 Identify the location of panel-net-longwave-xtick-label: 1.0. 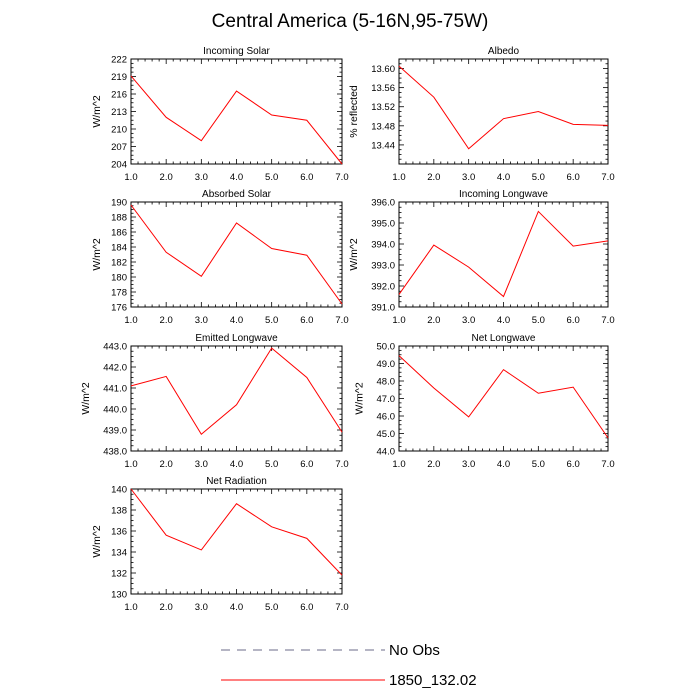
(398, 464).